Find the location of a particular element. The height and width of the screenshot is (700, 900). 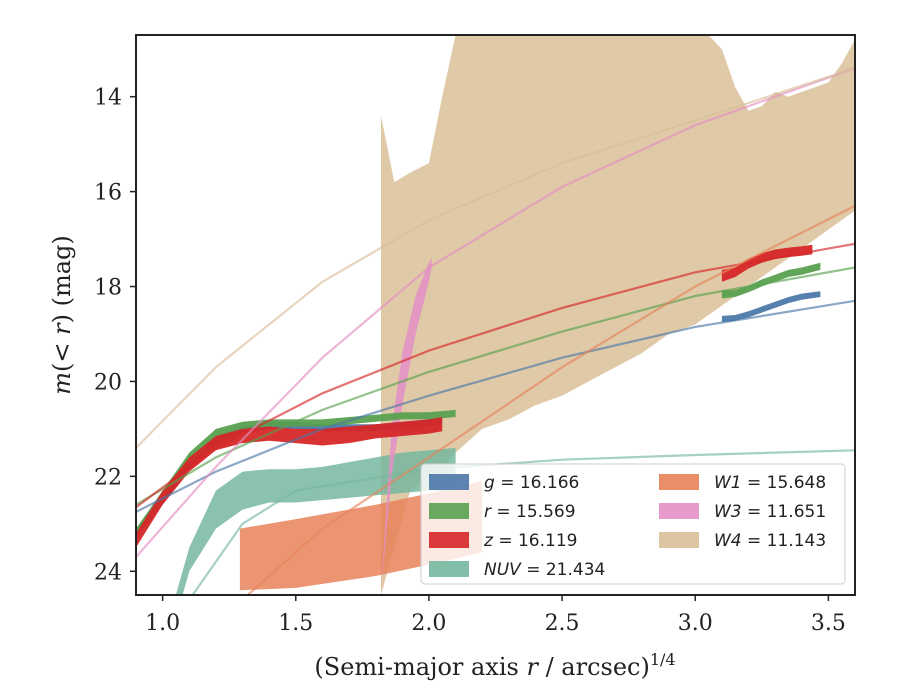

y-tick-label: 20 is located at coordinates (108, 382).